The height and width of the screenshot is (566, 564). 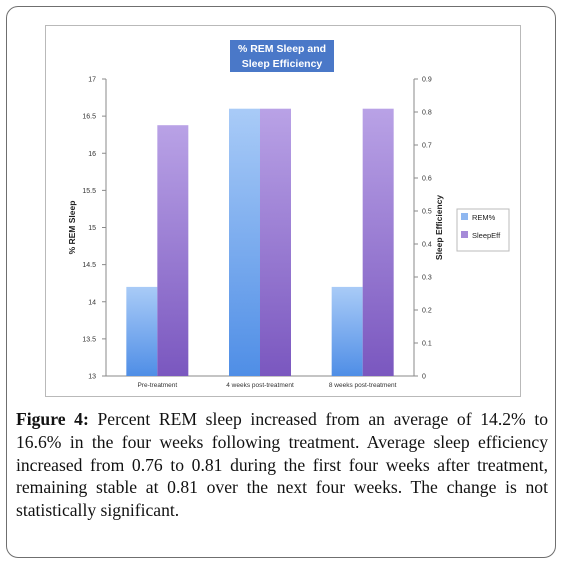 What do you see at coordinates (92, 80) in the screenshot?
I see `left-tick-label: 17` at bounding box center [92, 80].